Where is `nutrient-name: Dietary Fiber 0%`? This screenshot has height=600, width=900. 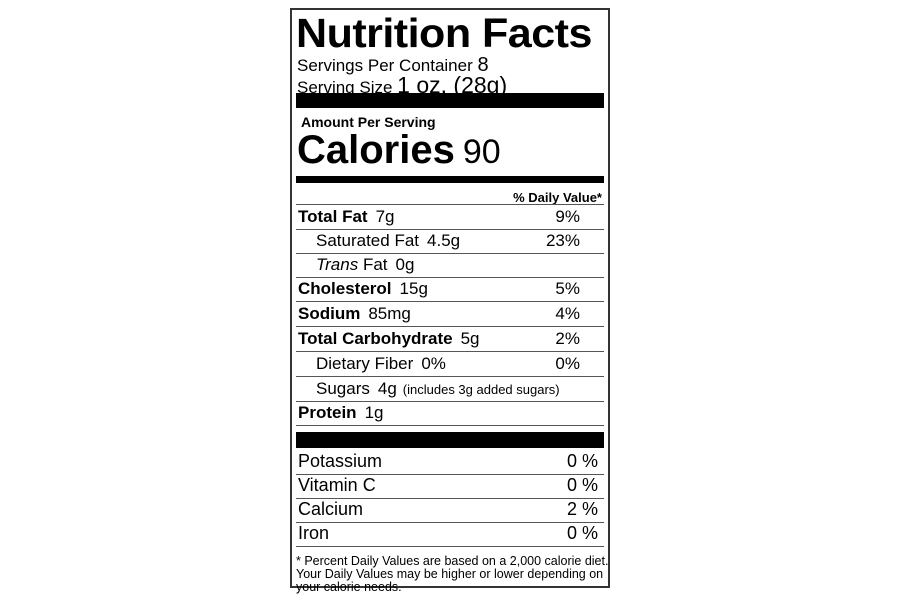 nutrient-name: Dietary Fiber 0% is located at coordinates (381, 364).